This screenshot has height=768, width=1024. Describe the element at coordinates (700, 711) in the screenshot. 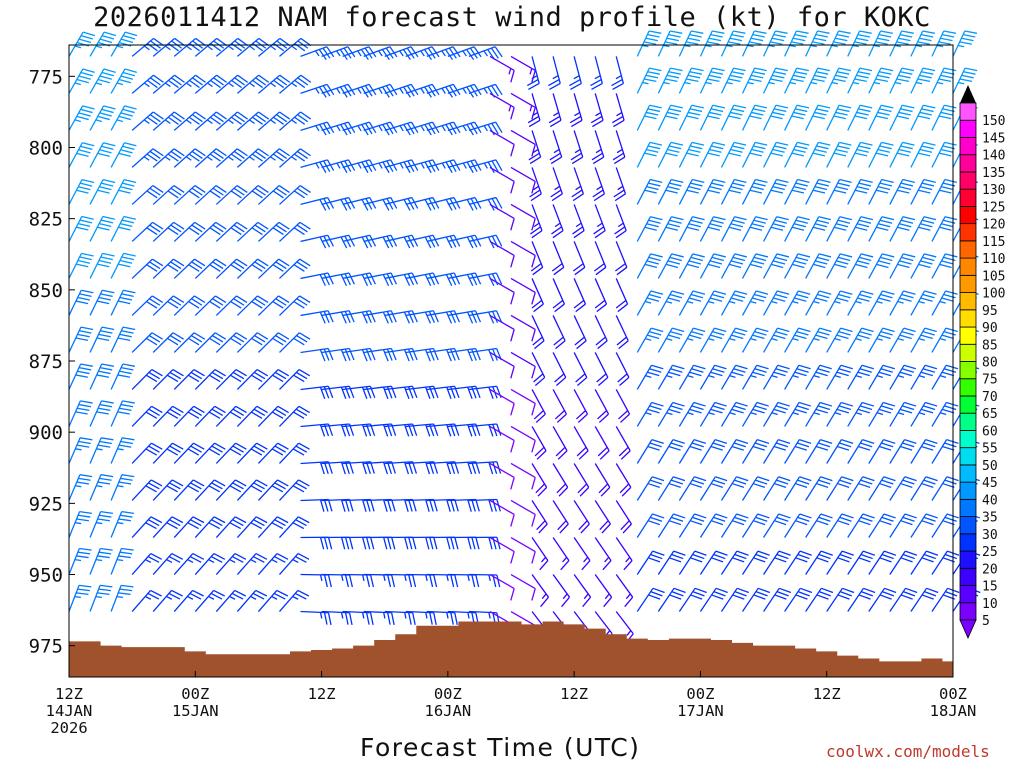

I see `x-tick-label: 17JAN` at that location.